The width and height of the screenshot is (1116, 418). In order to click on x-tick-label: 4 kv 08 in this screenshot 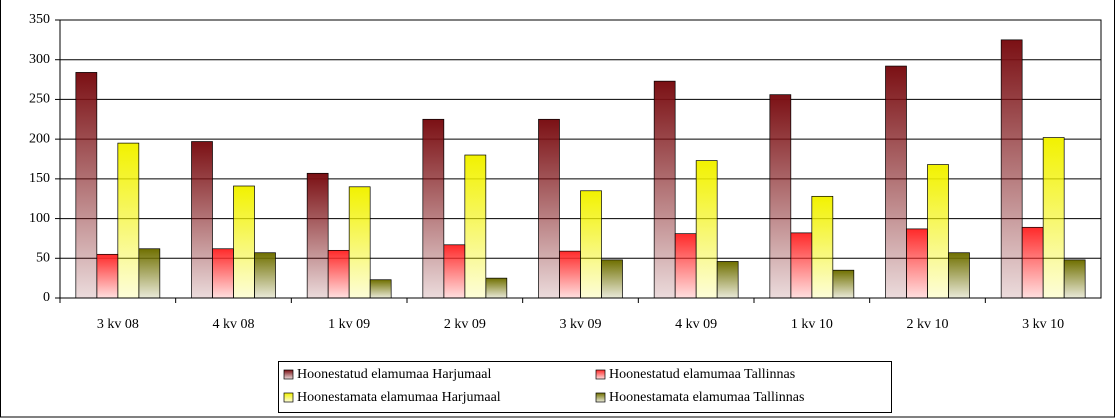, I will do `click(234, 324)`.